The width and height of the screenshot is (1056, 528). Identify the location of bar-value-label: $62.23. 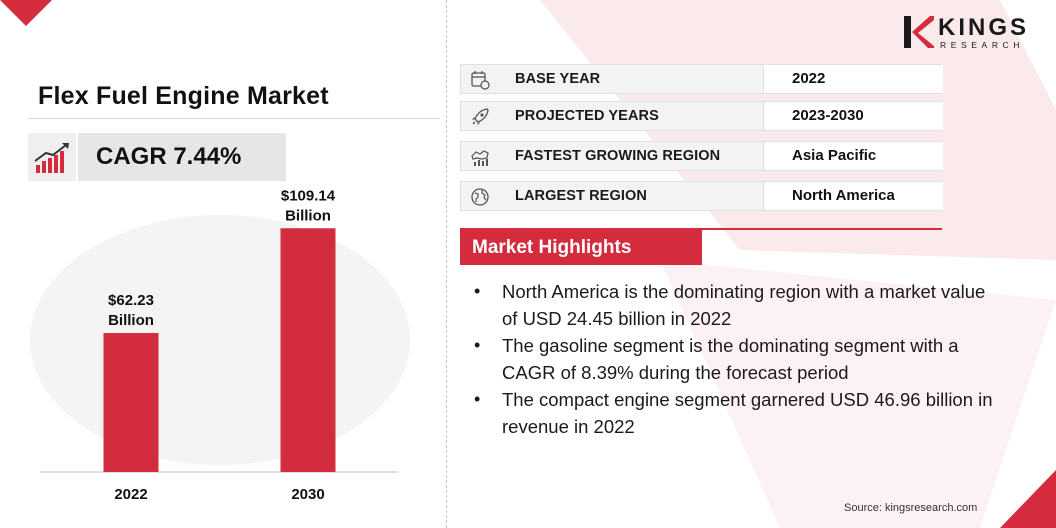
(131, 300).